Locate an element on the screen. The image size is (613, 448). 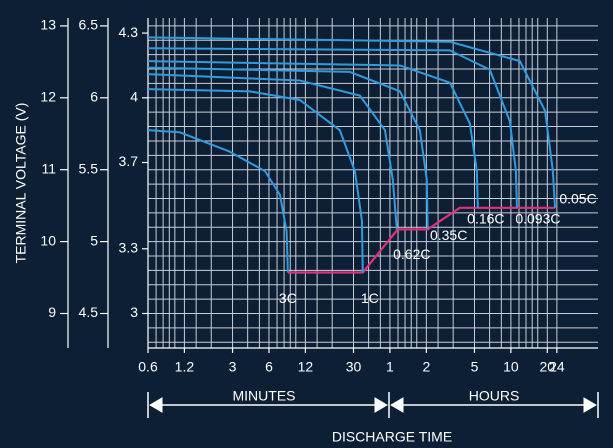
curve-label: 0.05C is located at coordinates (577, 199).